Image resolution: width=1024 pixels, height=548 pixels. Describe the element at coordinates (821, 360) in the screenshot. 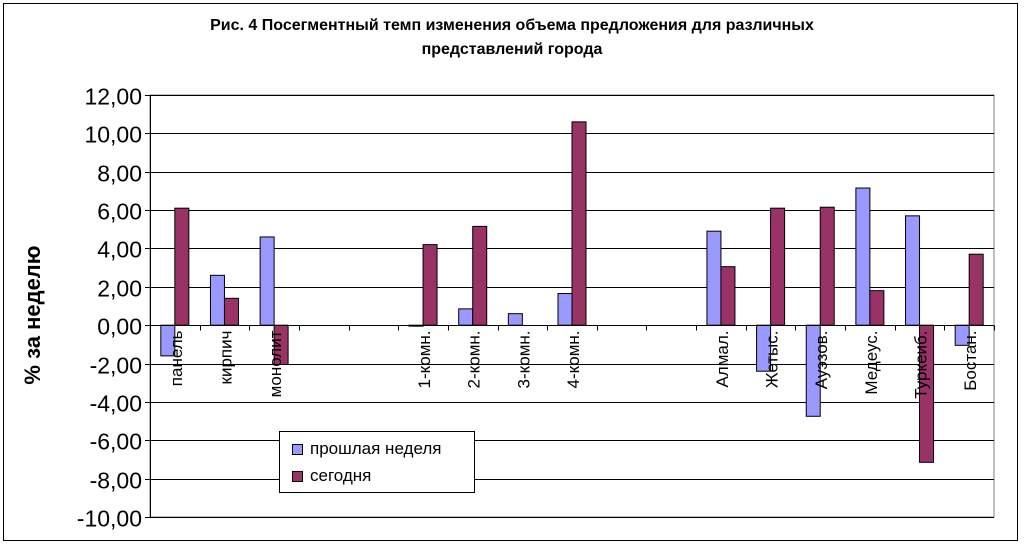

I see `x-tick-label: Ауэзов.` at that location.